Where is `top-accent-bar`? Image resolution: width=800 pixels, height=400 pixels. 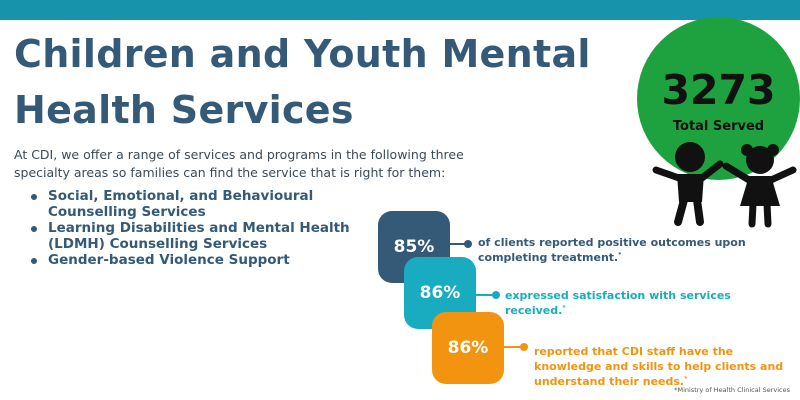 top-accent-bar is located at coordinates (400, 10).